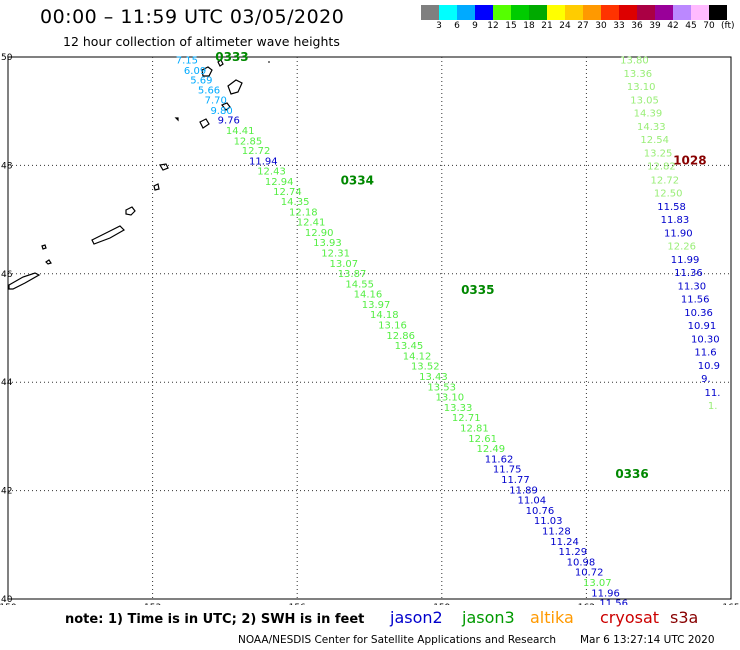 The image size is (740, 650). Describe the element at coordinates (515, 480) in the screenshot. I see `wave-height-value: 11.77` at that location.